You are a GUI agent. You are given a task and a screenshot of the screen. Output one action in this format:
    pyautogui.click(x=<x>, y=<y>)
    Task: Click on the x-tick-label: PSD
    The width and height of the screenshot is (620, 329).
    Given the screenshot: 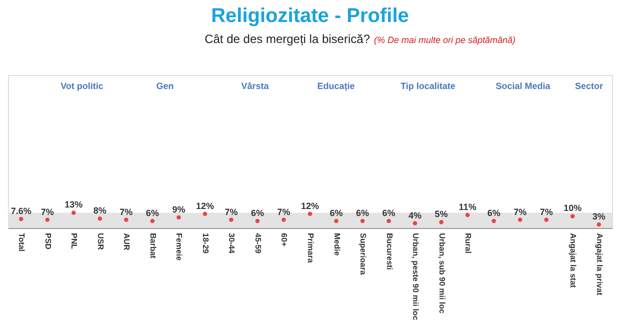 What is the action you would take?
    pyautogui.click(x=47, y=241)
    